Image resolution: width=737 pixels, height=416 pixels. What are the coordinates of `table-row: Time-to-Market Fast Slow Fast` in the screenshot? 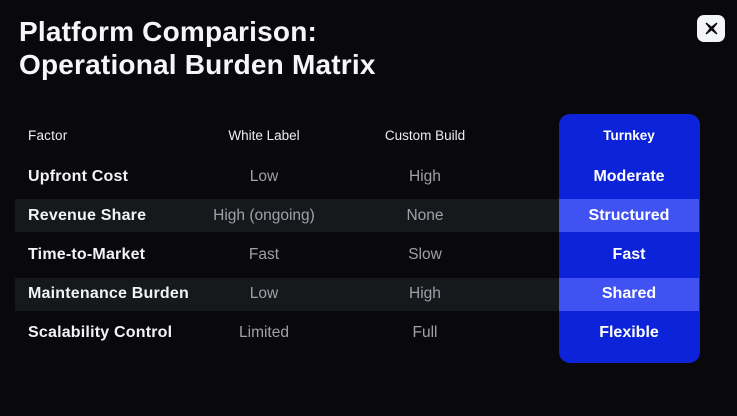 It's located at (357, 254).